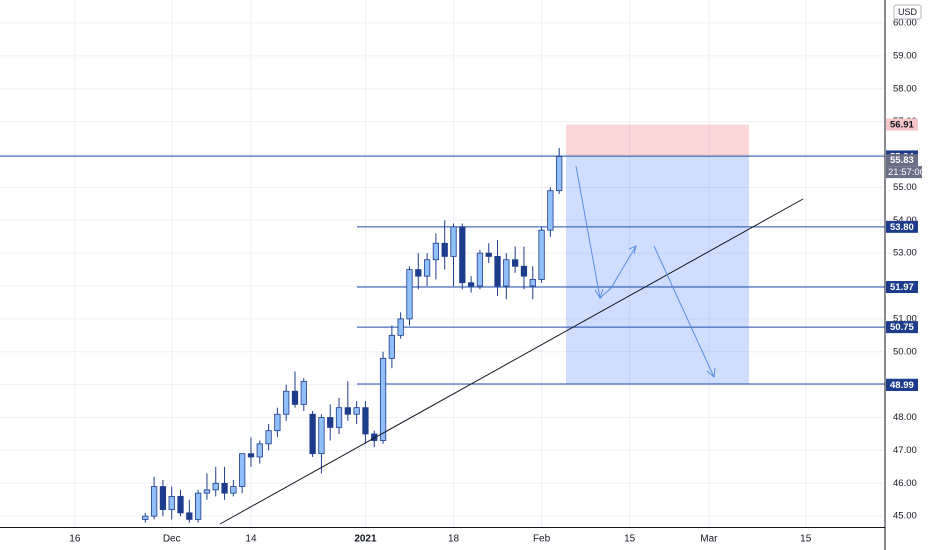 The image size is (932, 550). What do you see at coordinates (905, 417) in the screenshot?
I see `y-tick-label: 48.00` at bounding box center [905, 417].